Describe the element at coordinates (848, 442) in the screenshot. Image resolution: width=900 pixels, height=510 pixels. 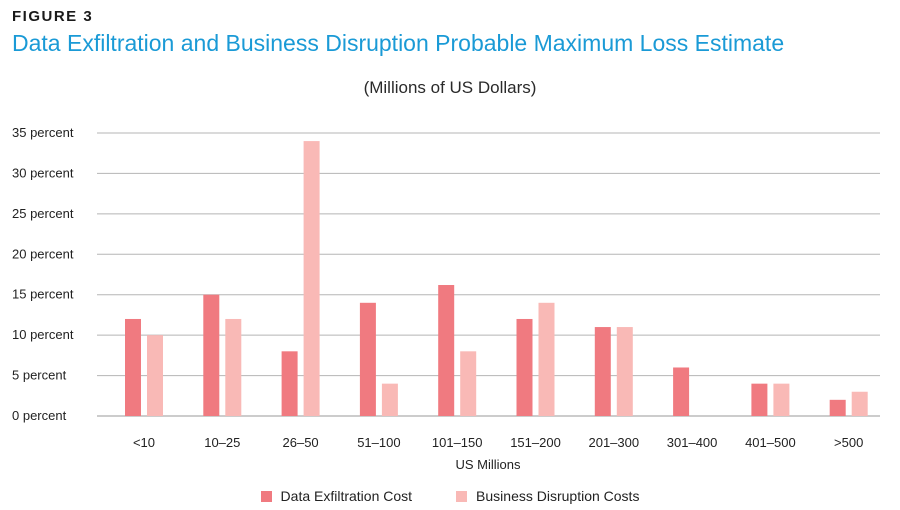
I see `x-tick-label: >500` at that location.